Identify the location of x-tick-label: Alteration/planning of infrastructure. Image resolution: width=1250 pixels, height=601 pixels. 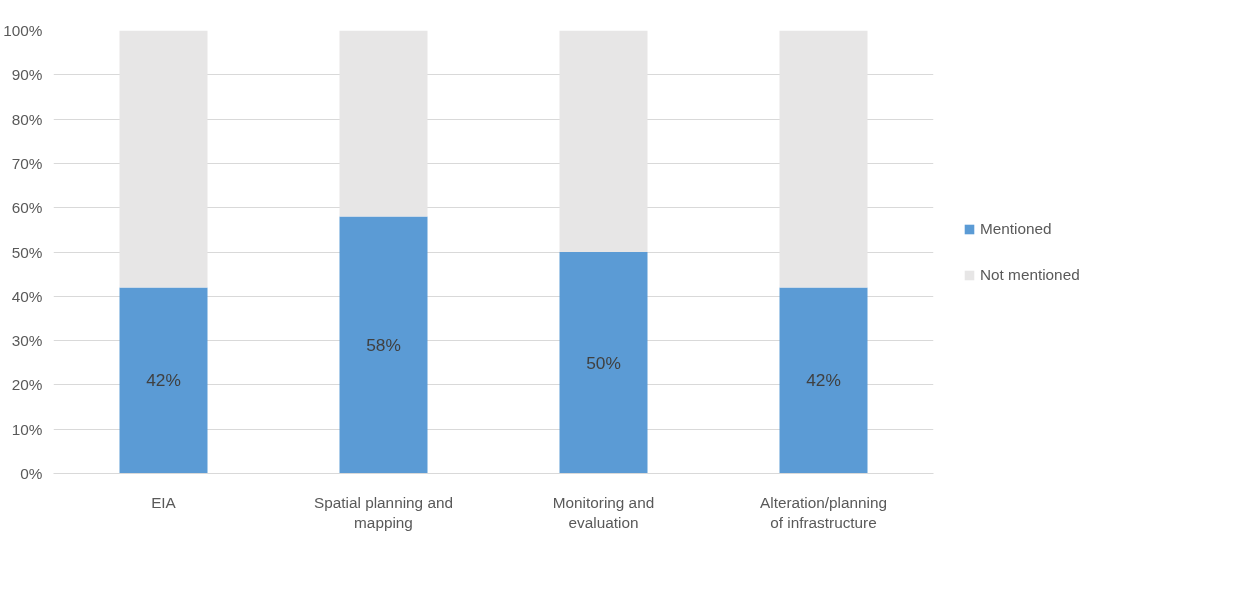
(823, 512).